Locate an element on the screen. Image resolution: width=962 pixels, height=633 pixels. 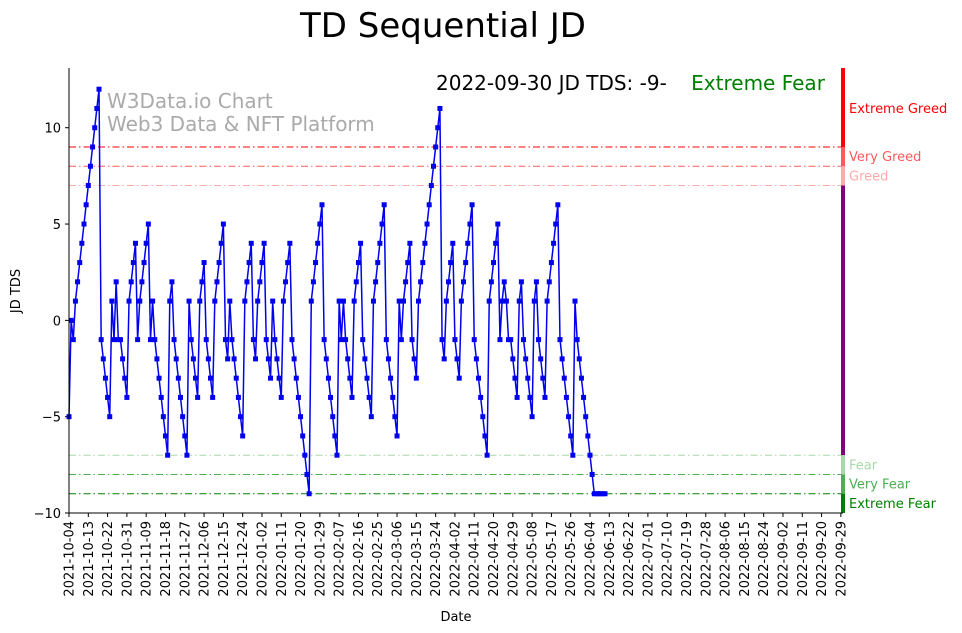
sentiment-label: Very Greed is located at coordinates (885, 157).